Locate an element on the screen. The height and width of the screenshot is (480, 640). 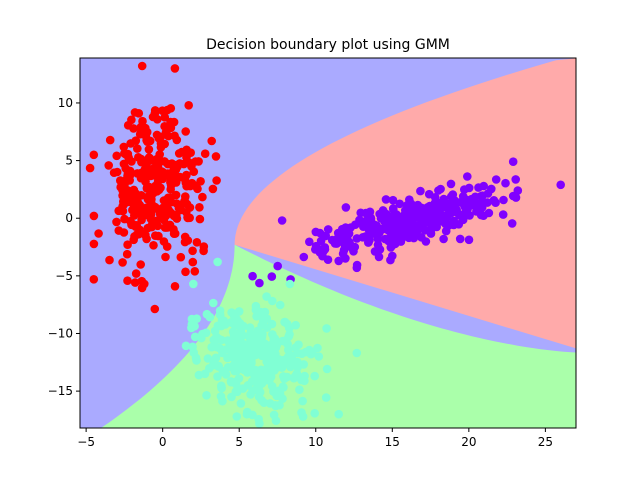
chart-title: Decision boundary plot using GMM is located at coordinates (328, 45).